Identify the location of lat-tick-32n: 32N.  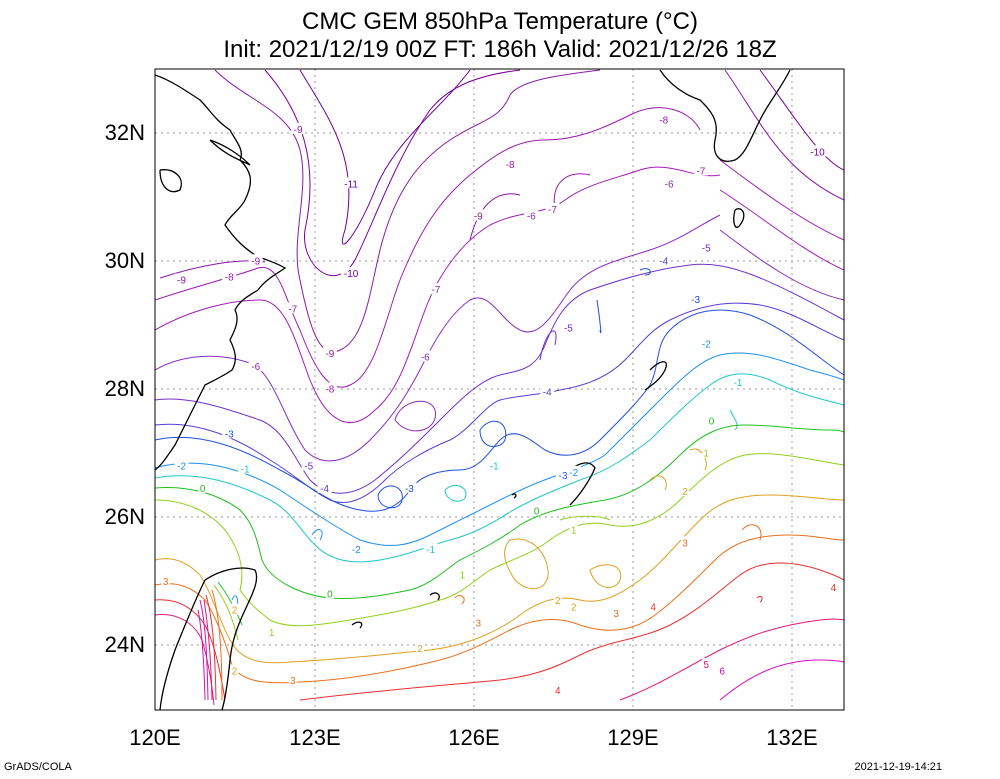
(124, 132).